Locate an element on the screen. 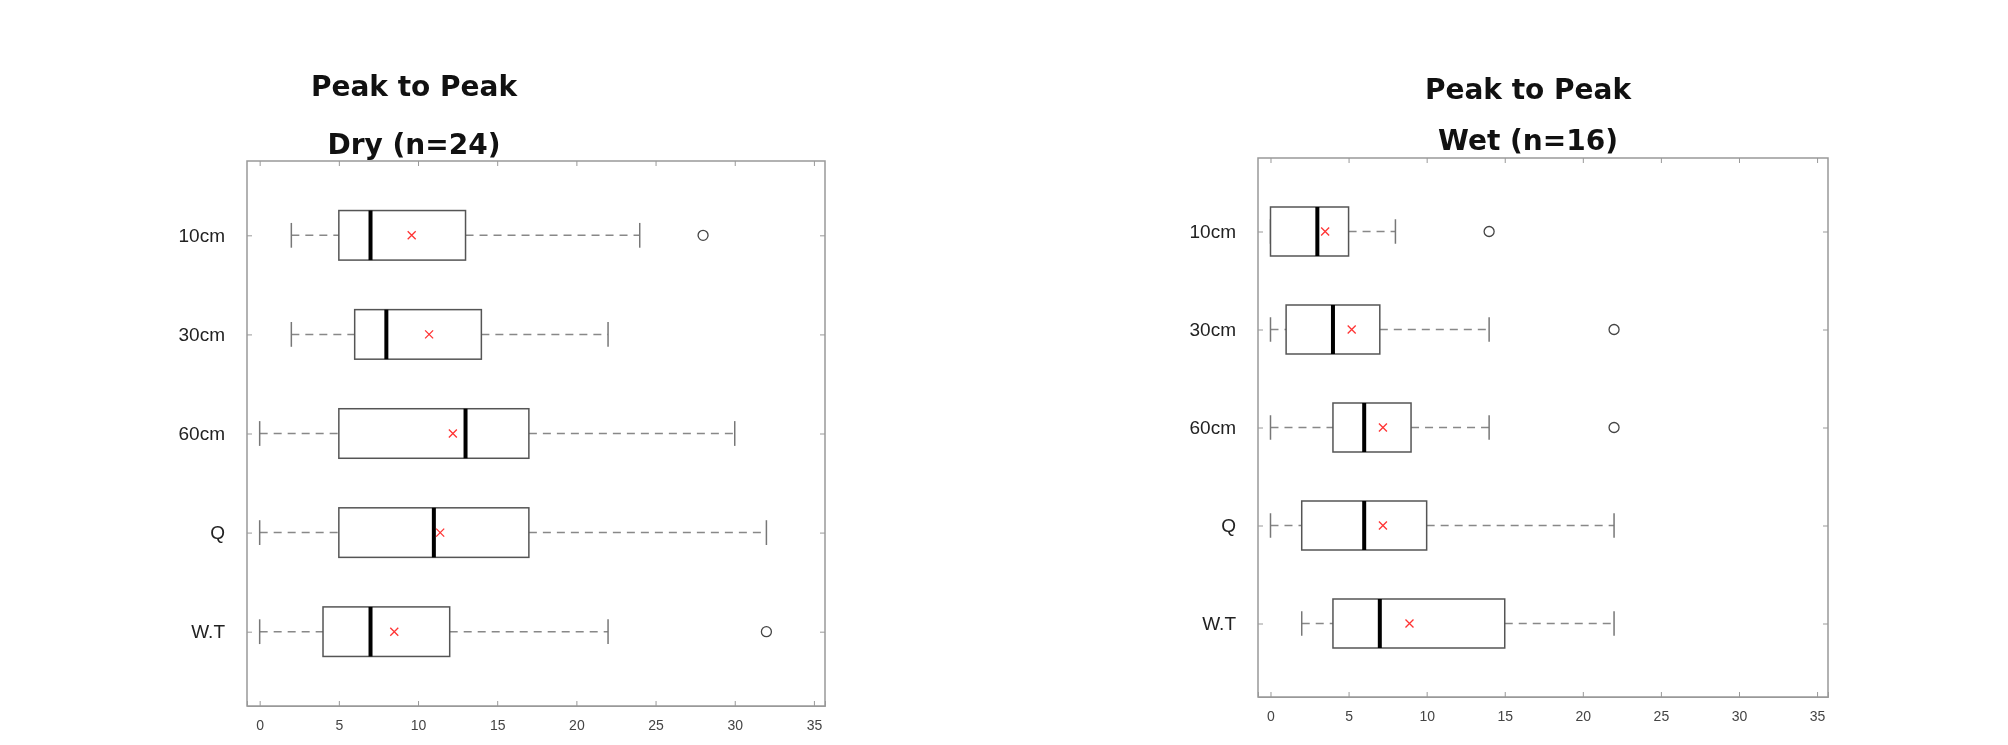  chart-title: Peak to Peak Dry (n=24) is located at coordinates (414, 115).